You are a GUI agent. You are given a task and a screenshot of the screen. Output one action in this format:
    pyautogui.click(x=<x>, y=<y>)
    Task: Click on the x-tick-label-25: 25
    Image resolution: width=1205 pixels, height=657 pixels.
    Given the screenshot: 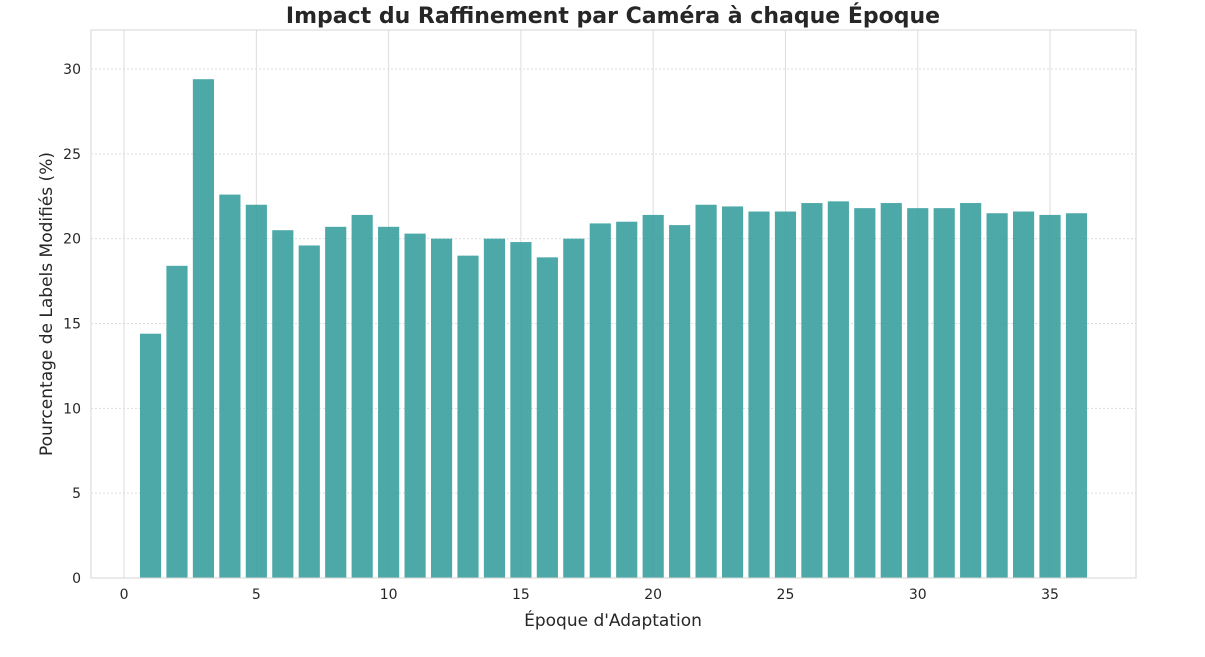 What is the action you would take?
    pyautogui.click(x=786, y=595)
    